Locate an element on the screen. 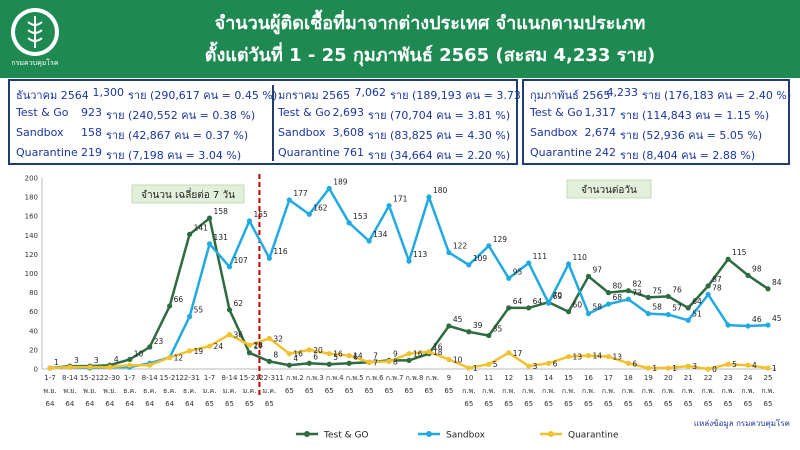 Image resolution: width=800 pixels, height=450 pixels. y-tick-label: 100 is located at coordinates (31, 274).